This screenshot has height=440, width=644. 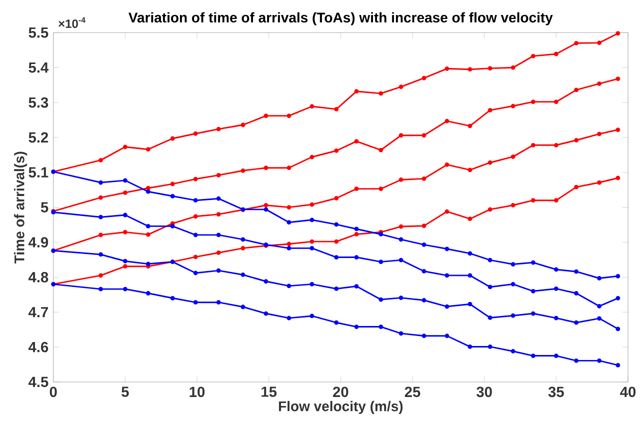 I want to click on y-tick-label: 5.4, so click(x=38, y=67).